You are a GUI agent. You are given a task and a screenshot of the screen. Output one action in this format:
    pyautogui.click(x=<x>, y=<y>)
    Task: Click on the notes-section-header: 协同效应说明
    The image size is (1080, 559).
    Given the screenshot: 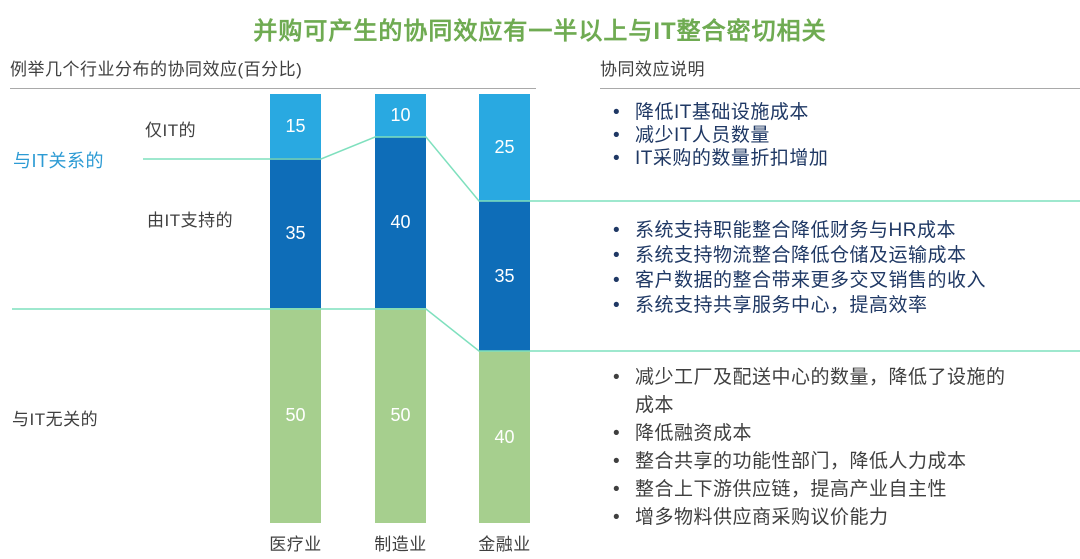 What is the action you would take?
    pyautogui.click(x=840, y=72)
    